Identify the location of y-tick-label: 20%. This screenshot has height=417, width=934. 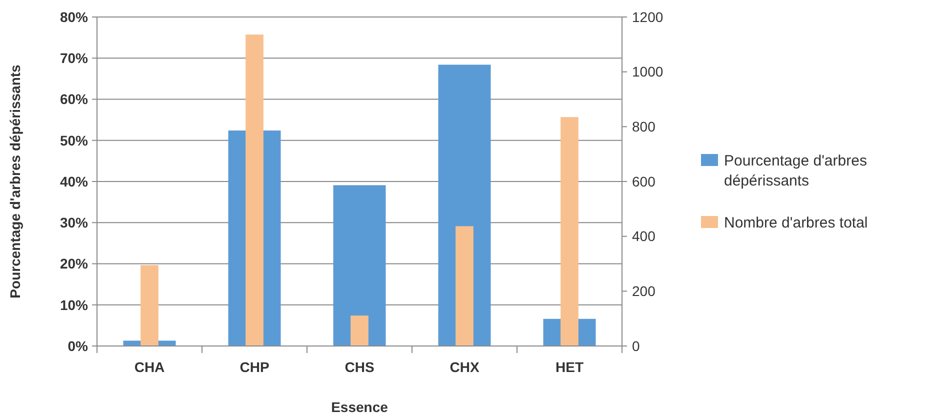
(74, 264).